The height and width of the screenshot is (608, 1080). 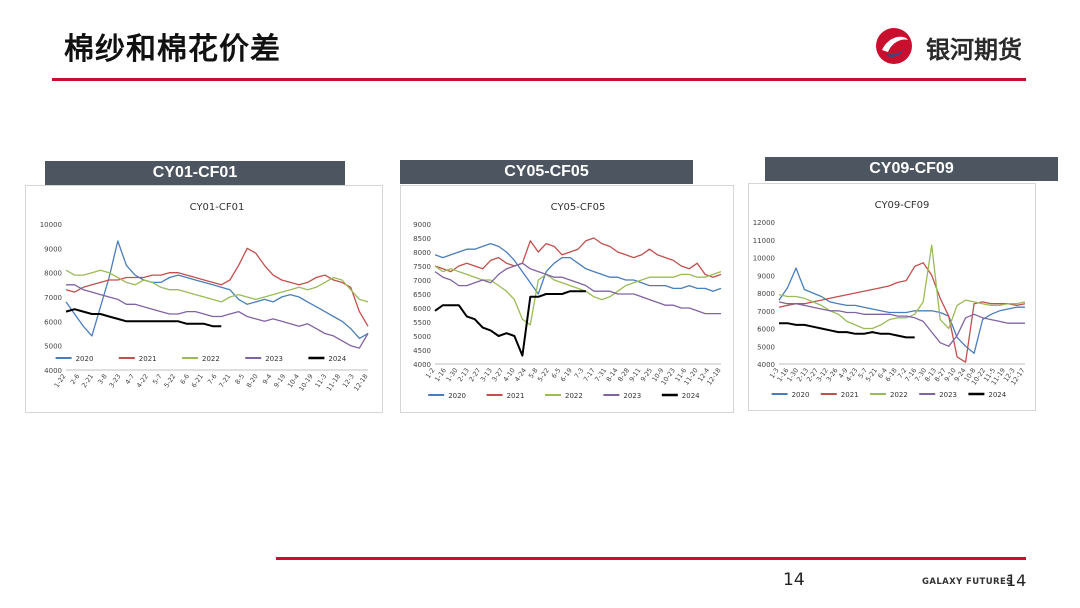 I want to click on y-tick-label: 6500, so click(x=422, y=295).